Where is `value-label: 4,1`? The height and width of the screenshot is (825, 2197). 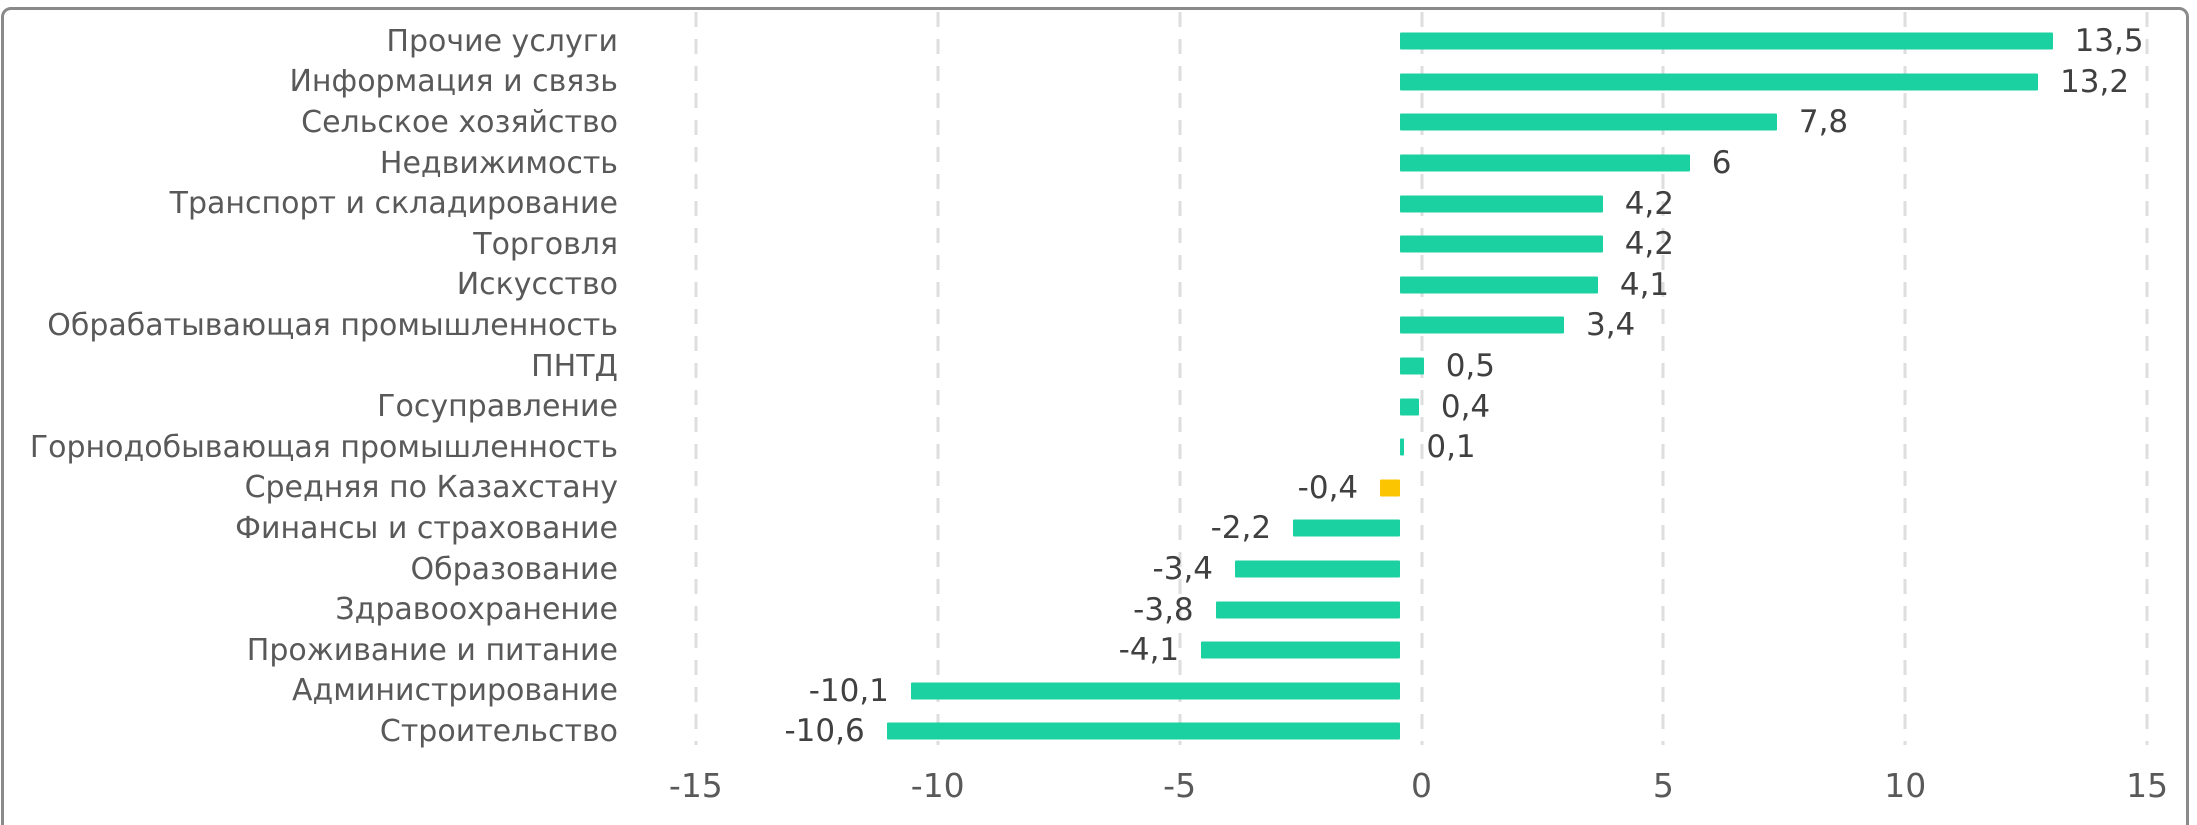 value-label: 4,1 is located at coordinates (1644, 284).